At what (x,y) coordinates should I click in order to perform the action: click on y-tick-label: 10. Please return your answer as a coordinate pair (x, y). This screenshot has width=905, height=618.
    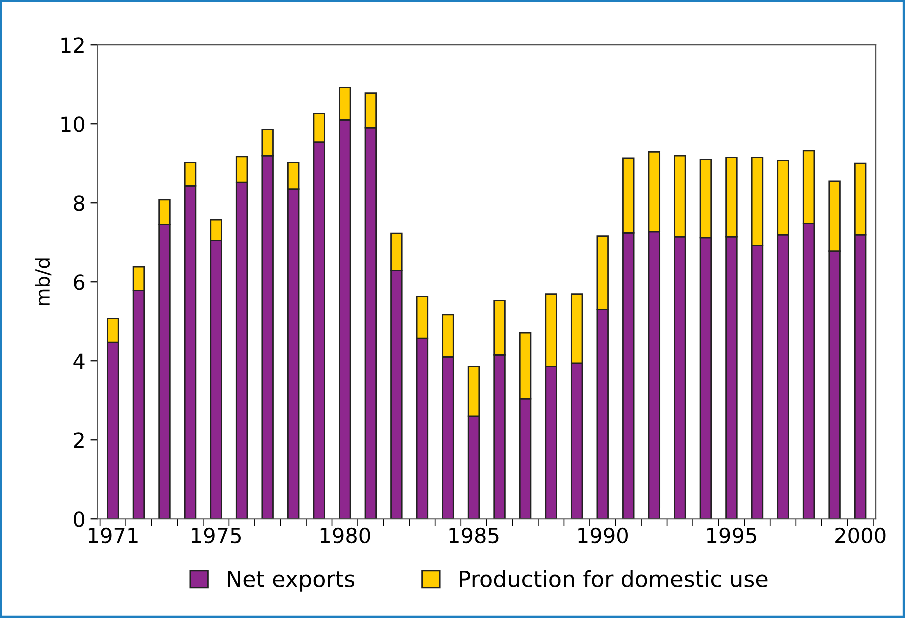
    Looking at the image, I should click on (73, 124).